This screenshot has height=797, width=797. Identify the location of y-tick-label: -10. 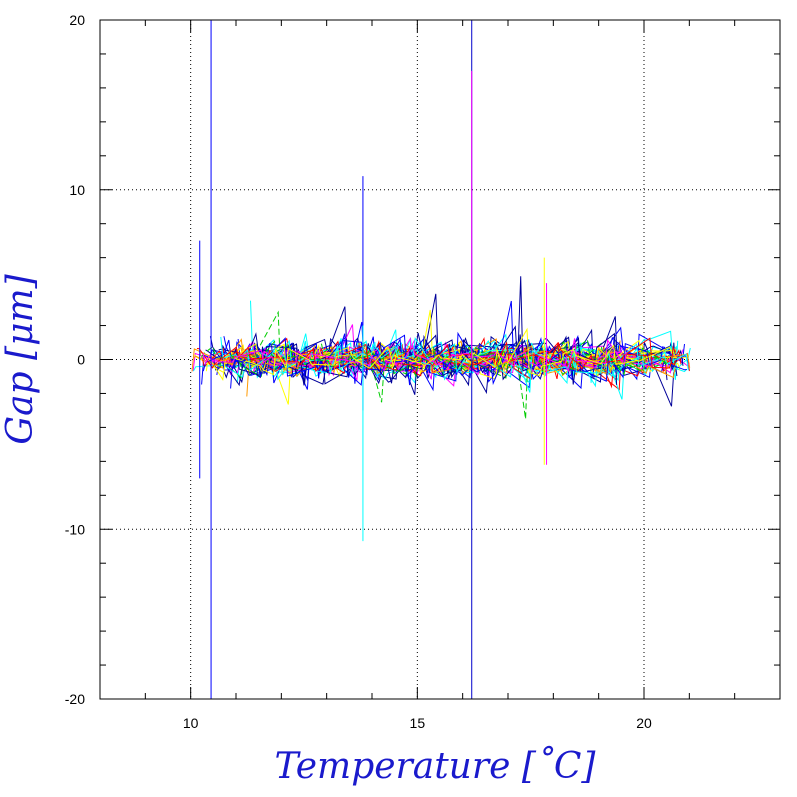
(75, 529).